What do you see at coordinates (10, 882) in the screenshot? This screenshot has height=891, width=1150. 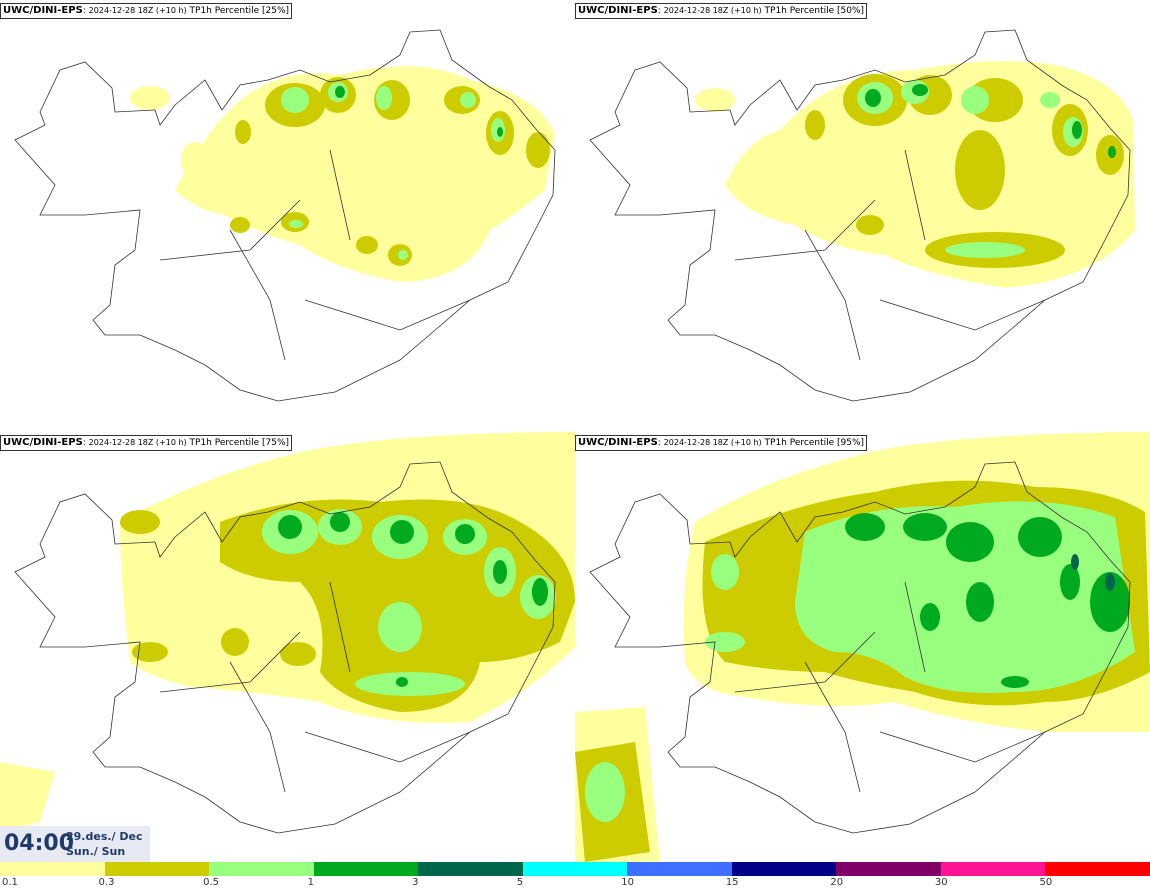 I see `legend-tick-label: 0.1` at bounding box center [10, 882].